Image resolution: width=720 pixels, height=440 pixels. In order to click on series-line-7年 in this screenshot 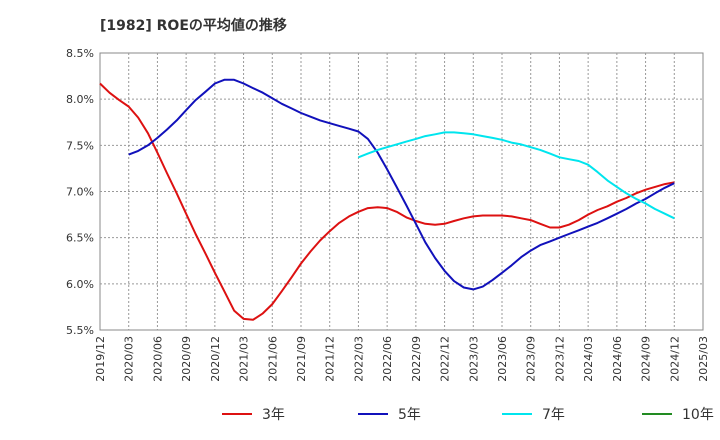, I will do `click(516, 175)`.